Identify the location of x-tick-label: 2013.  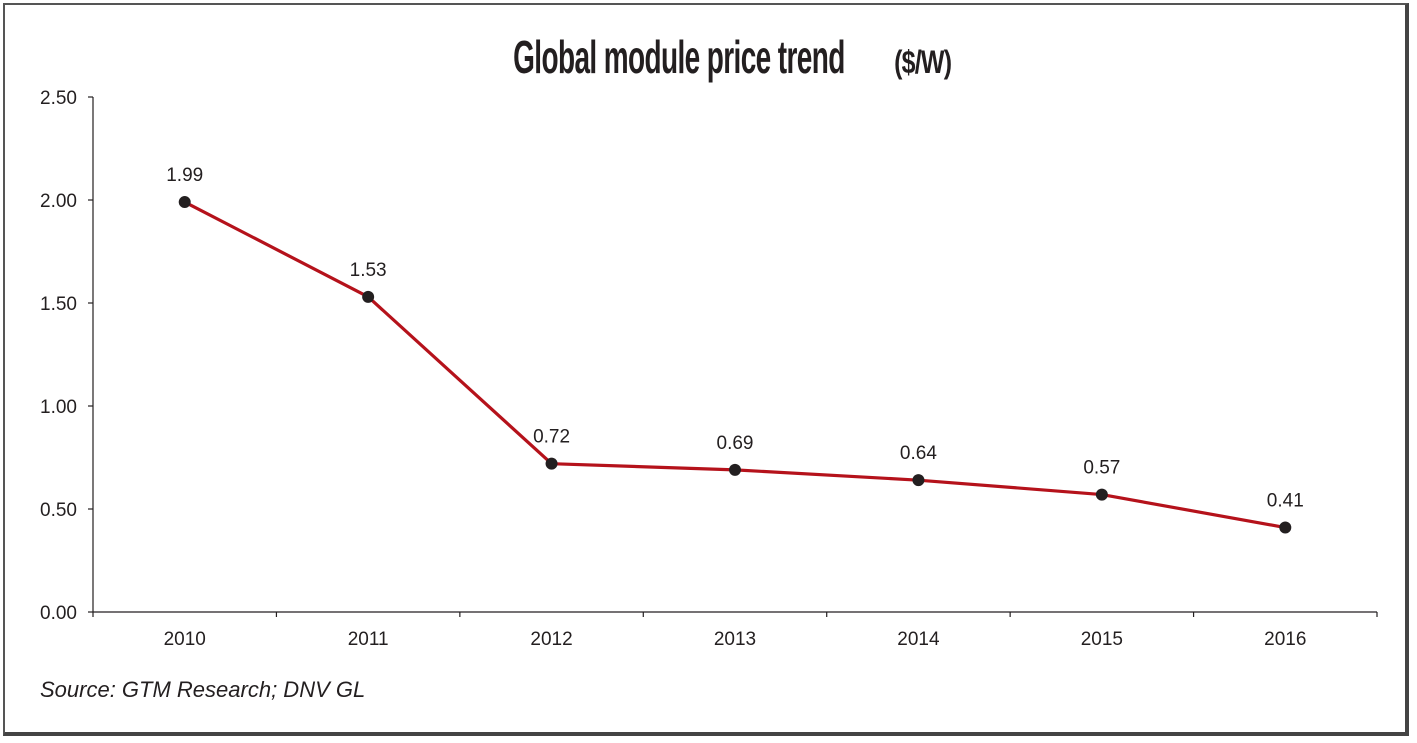
(735, 639).